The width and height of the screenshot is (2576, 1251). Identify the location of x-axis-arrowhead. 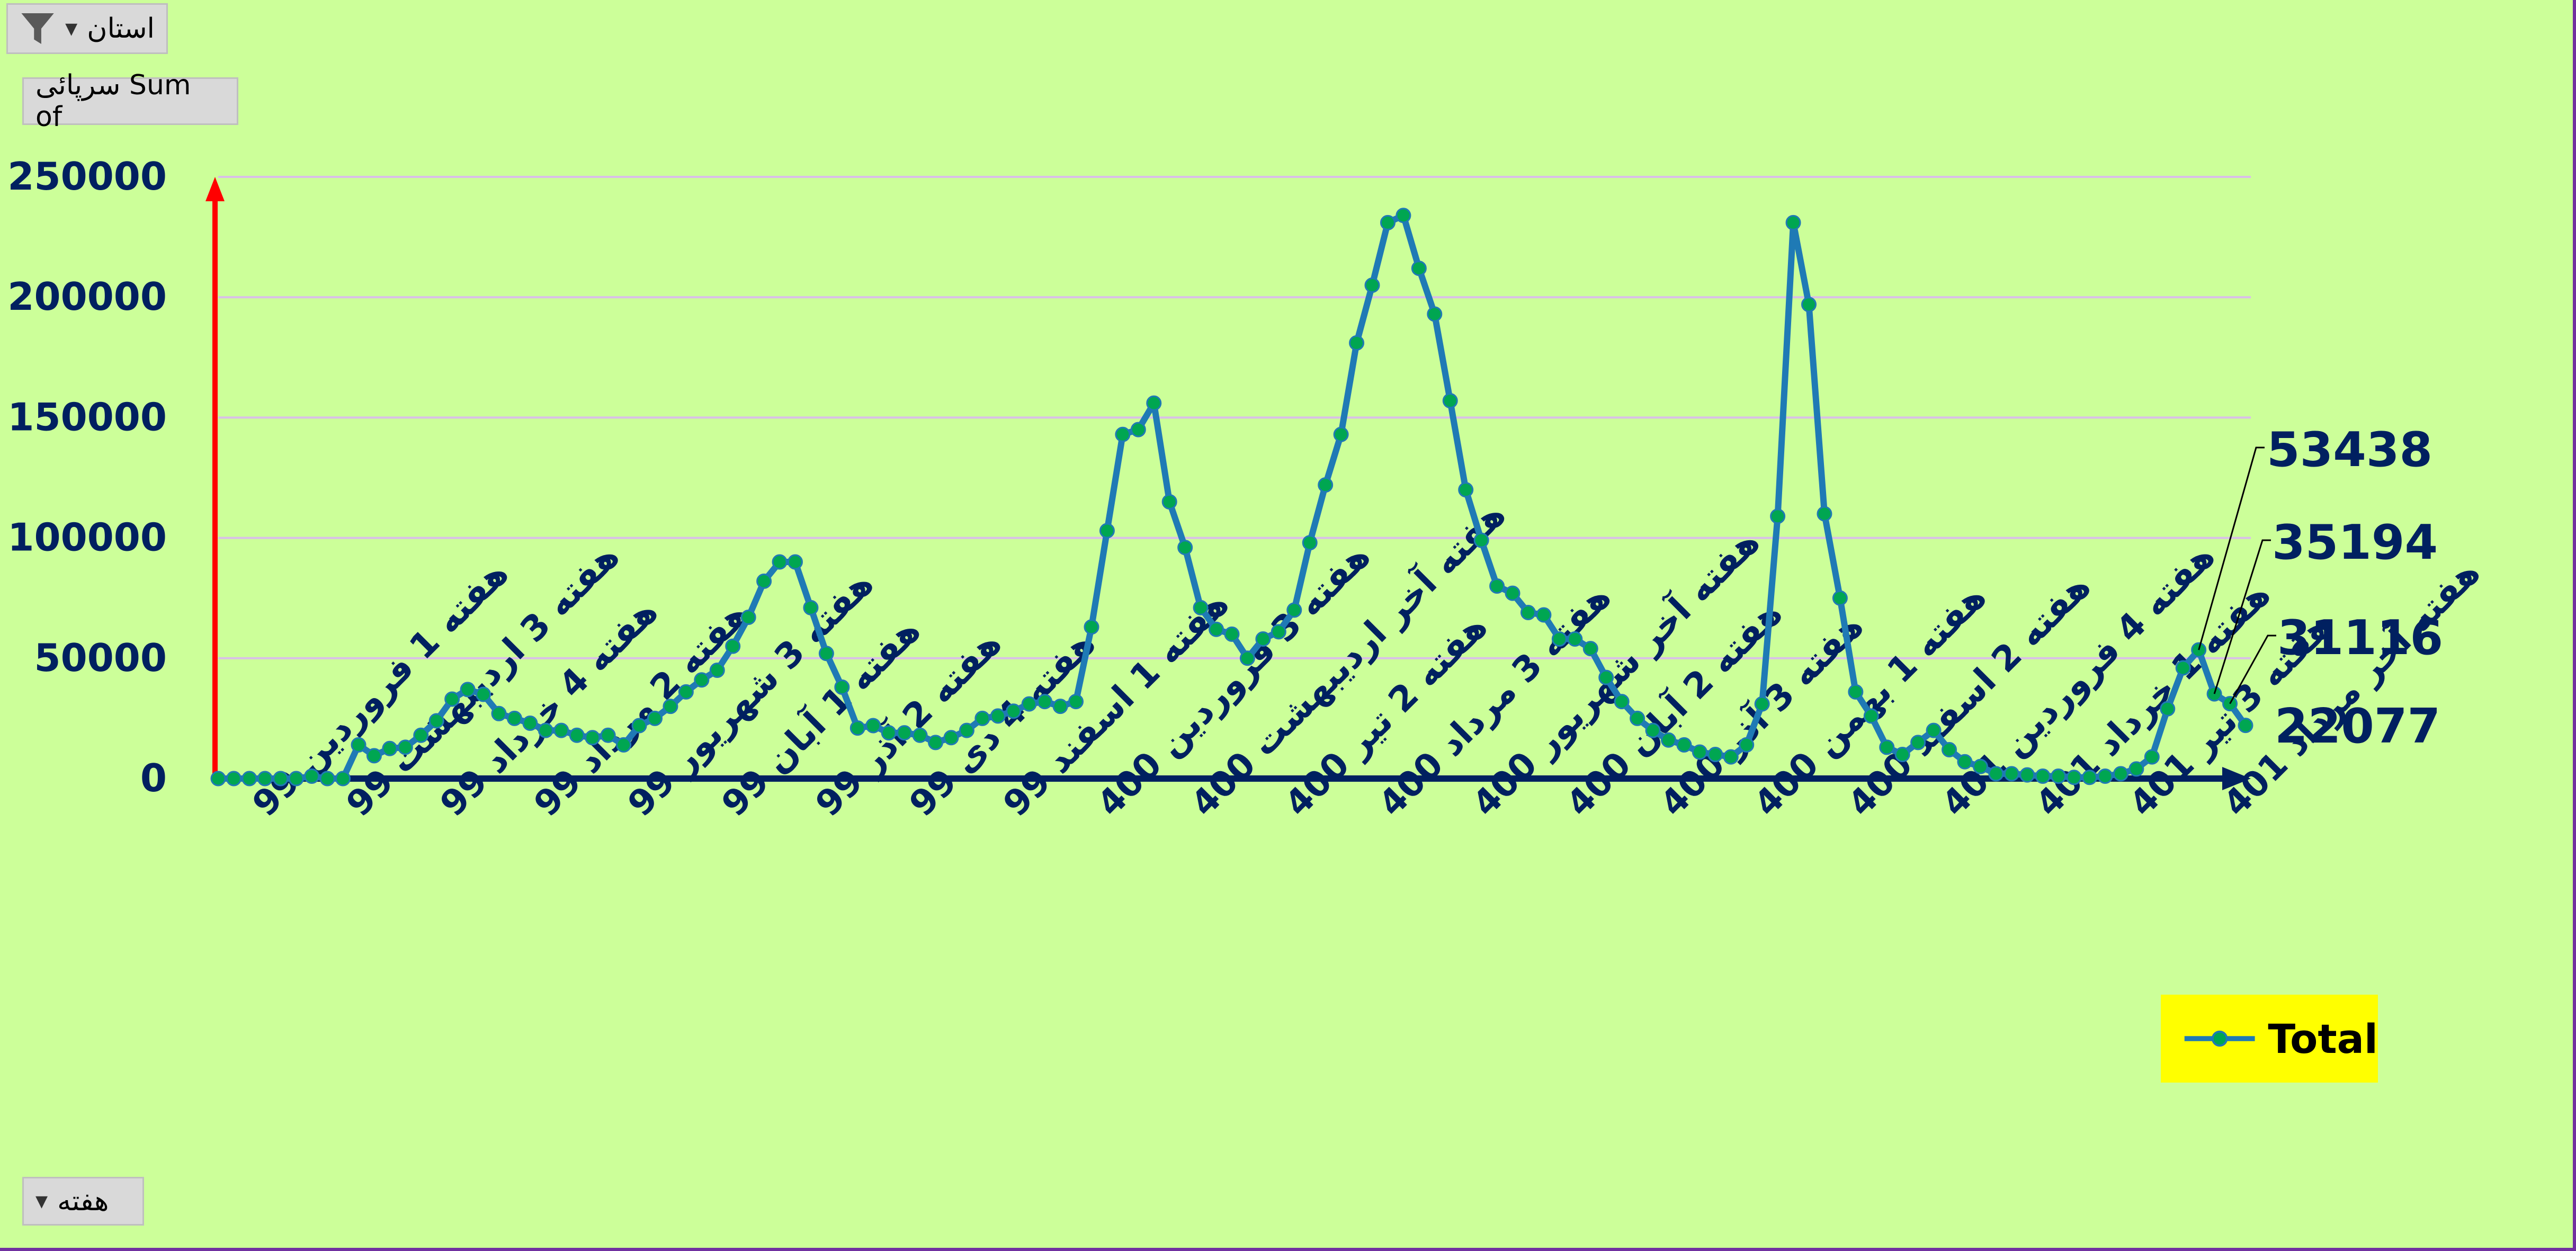
(2236, 779).